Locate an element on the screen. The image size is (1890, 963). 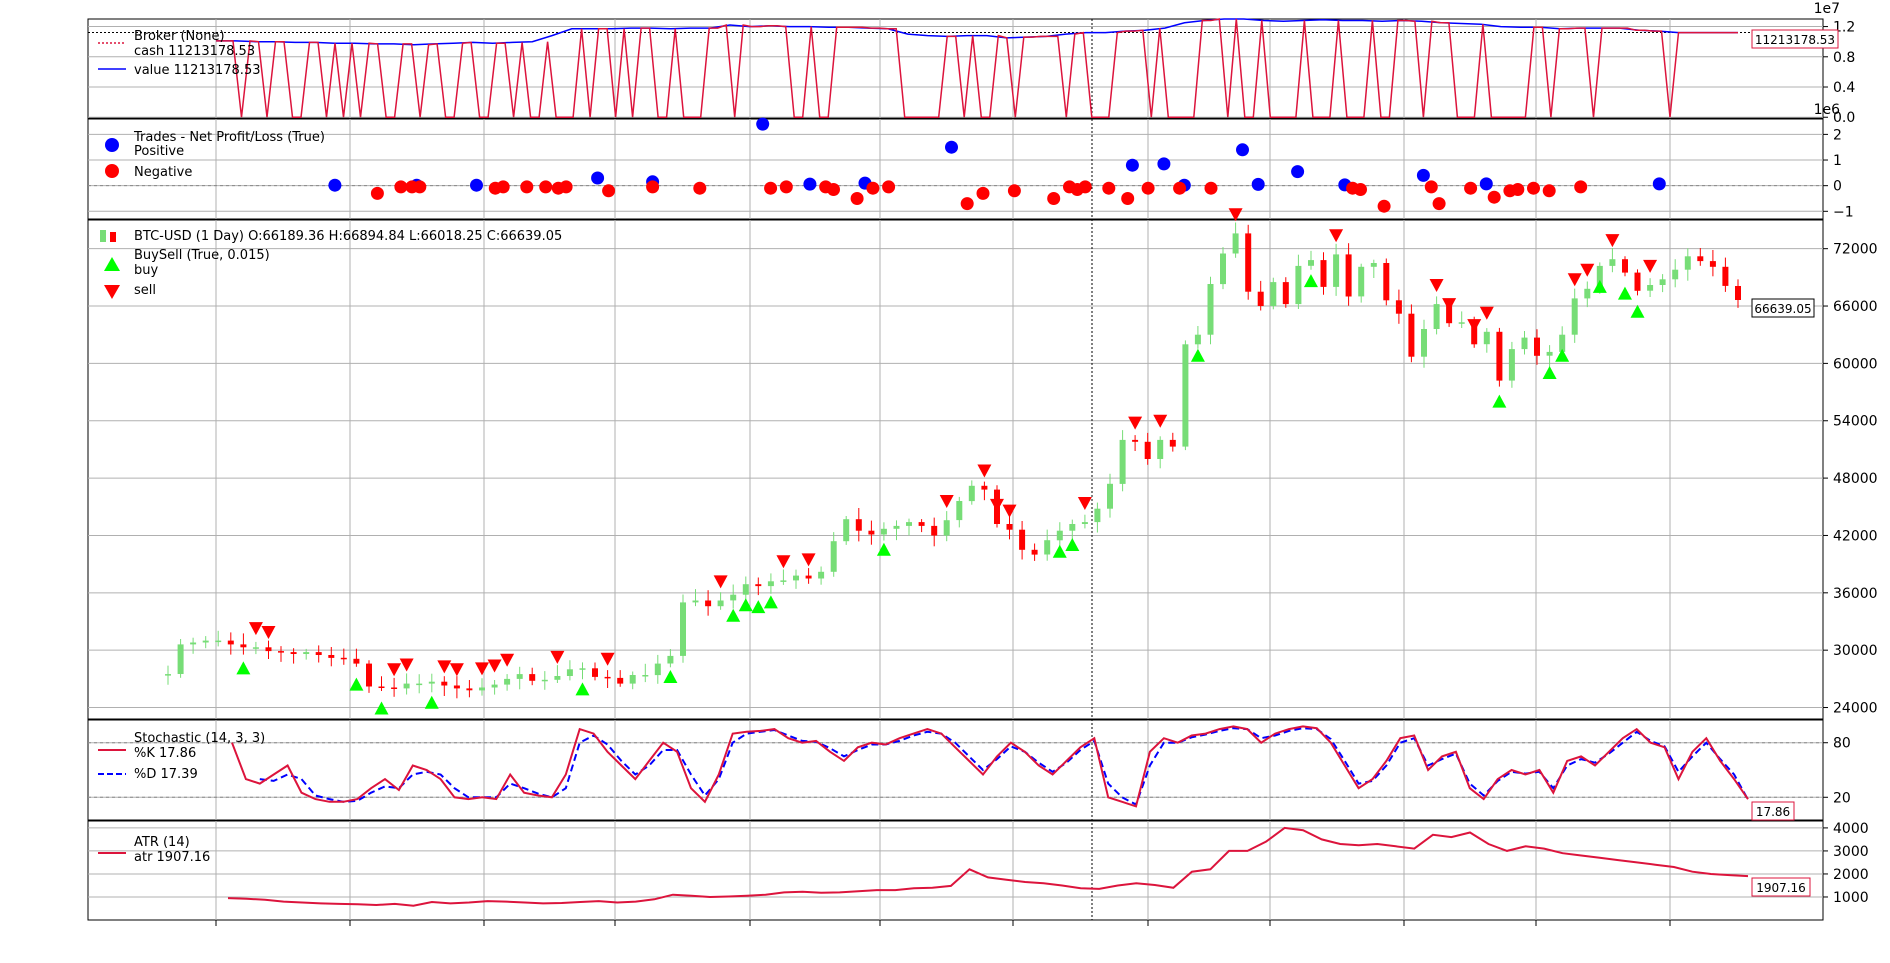
stochastic-k-line is located at coordinates (990, 766).